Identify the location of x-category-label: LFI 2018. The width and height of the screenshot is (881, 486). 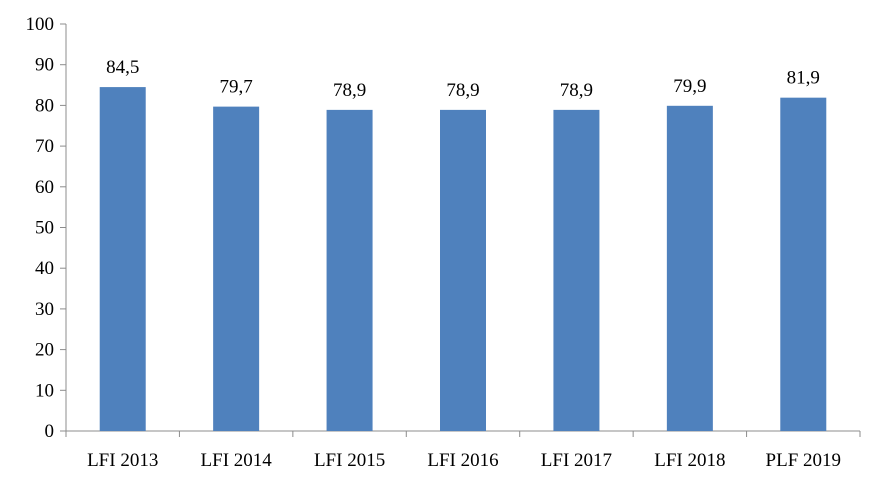
(689, 460).